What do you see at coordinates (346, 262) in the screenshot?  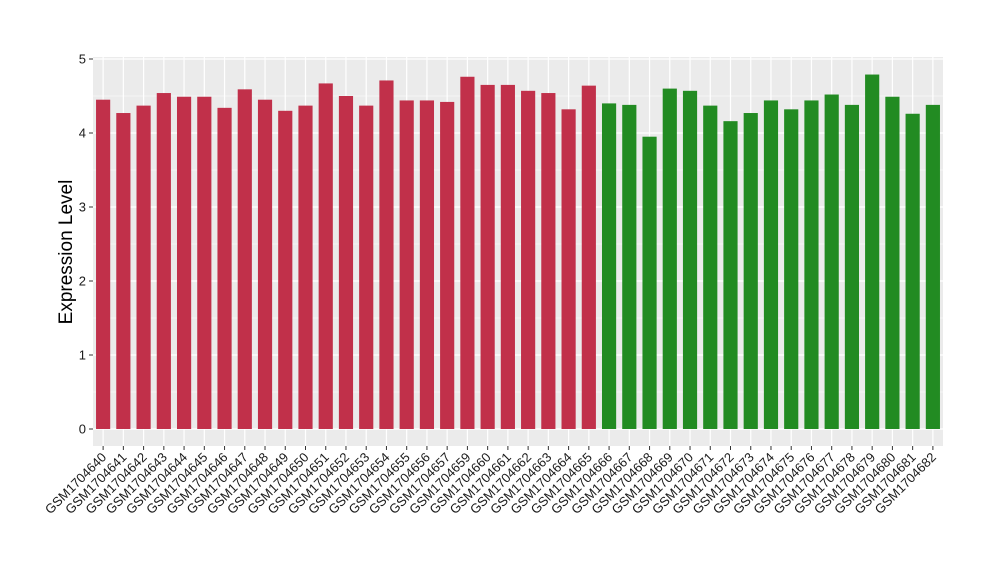 I see `bar-GSM1704652` at bounding box center [346, 262].